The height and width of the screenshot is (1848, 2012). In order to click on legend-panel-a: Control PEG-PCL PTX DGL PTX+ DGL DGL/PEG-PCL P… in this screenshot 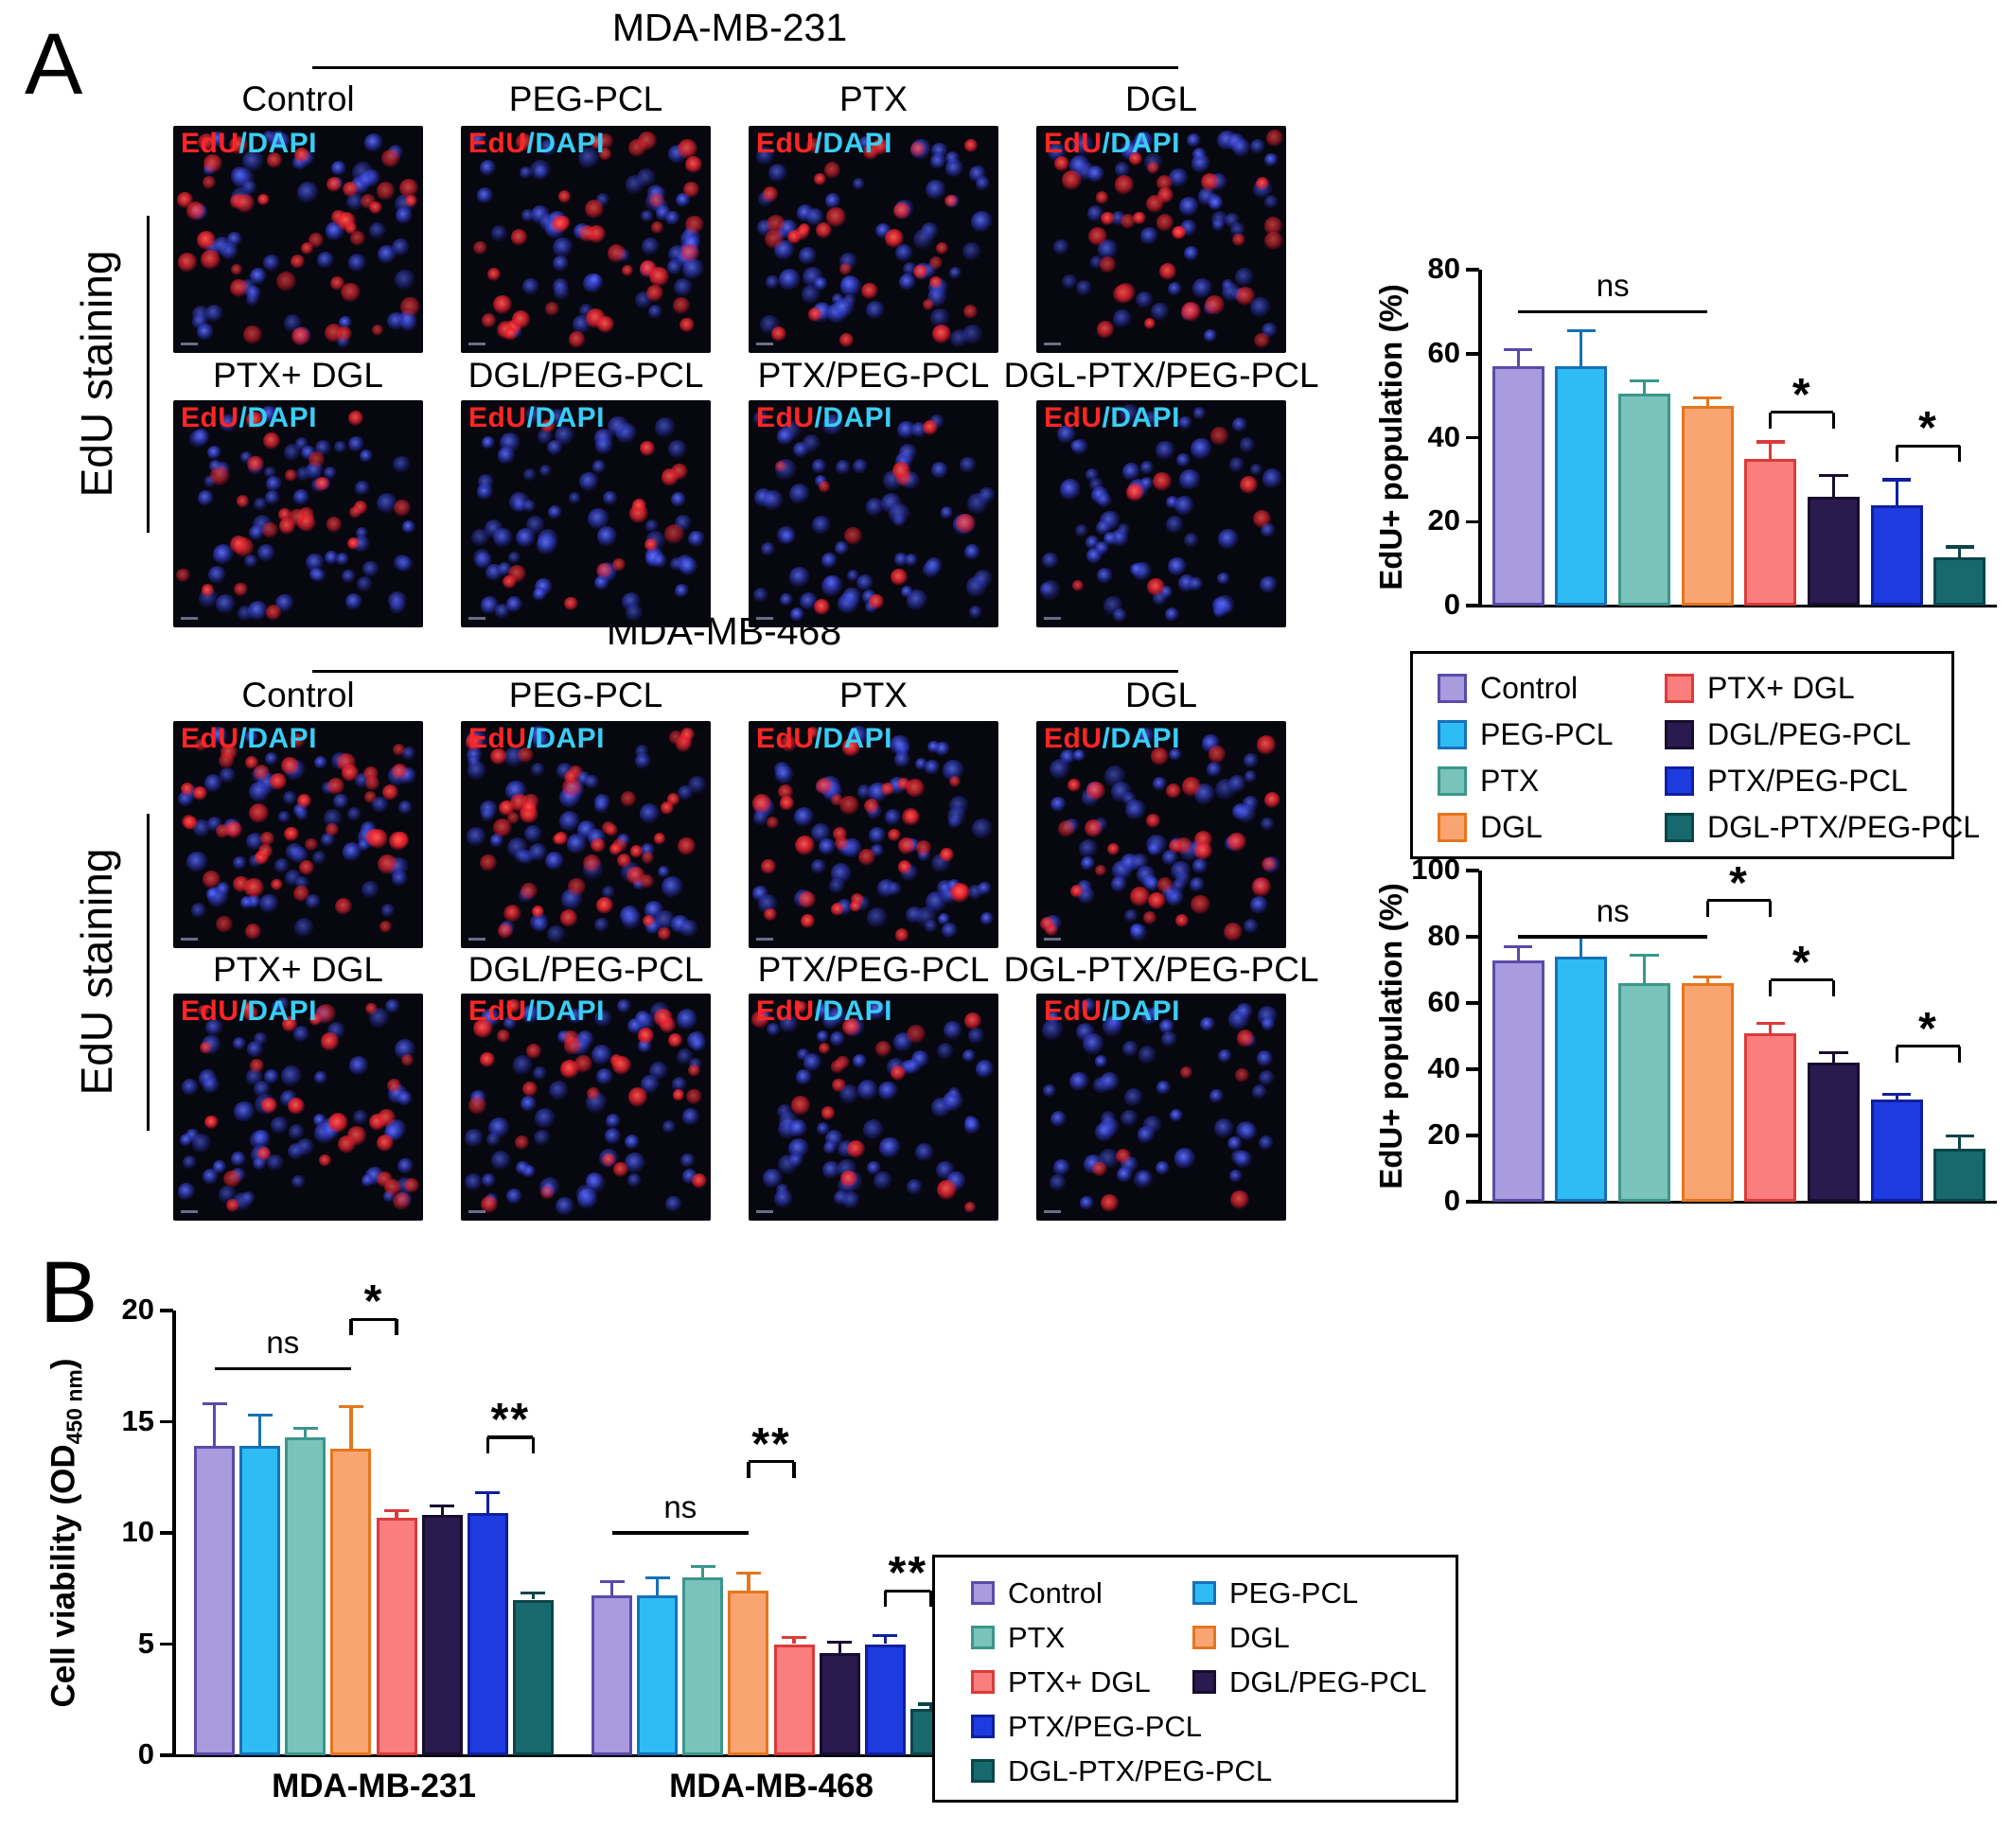, I will do `click(1695, 755)`.